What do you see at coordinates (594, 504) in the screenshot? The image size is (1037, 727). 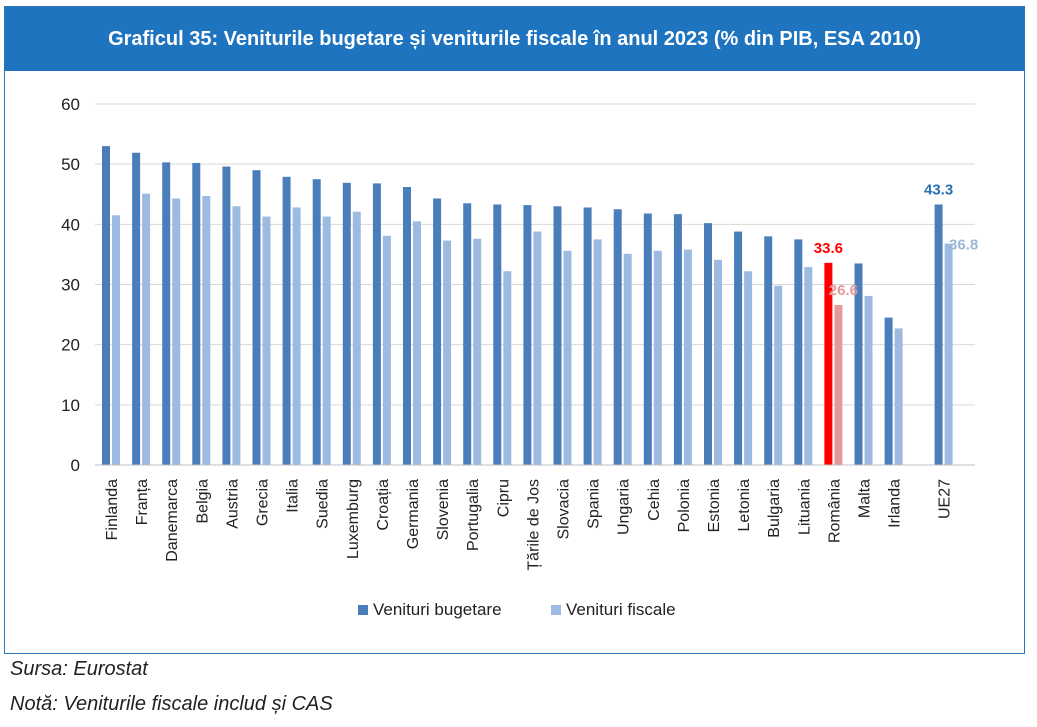 I see `x-tick-label: Spania` at bounding box center [594, 504].